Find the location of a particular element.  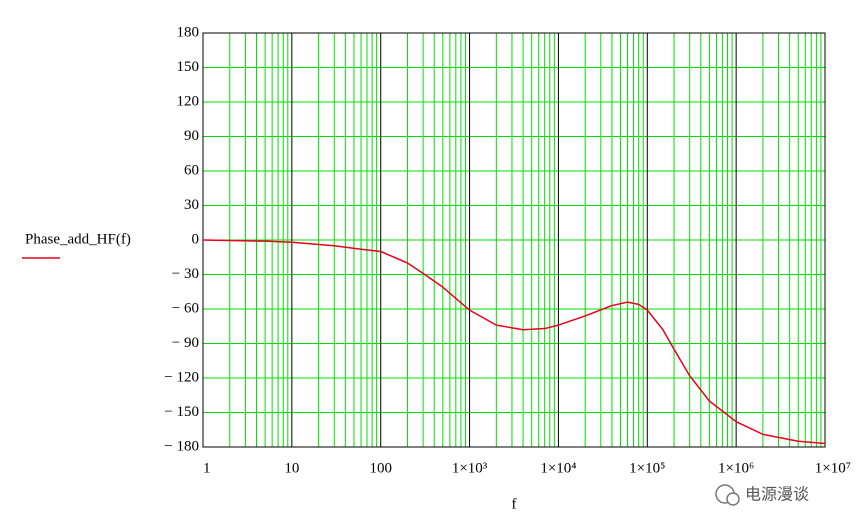

x-tick-label: 100 is located at coordinates (380, 468).